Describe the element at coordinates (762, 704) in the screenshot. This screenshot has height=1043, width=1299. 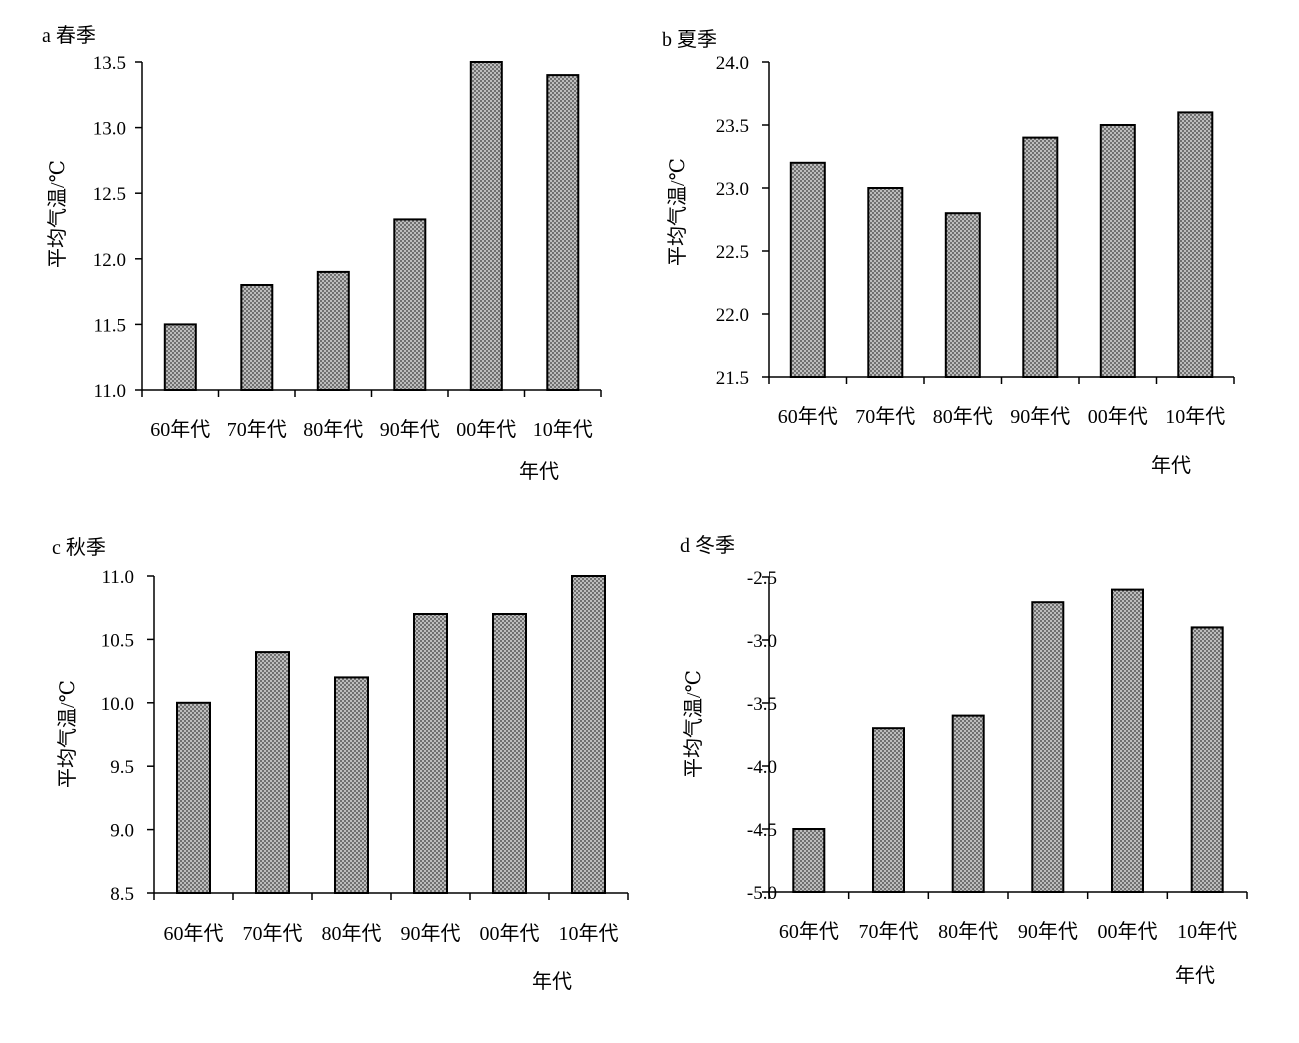
I see `y-tick-label: -3.5` at that location.